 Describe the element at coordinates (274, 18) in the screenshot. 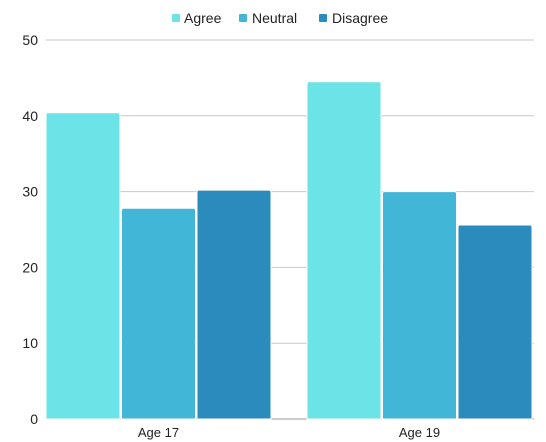

I see `legend-label-neutral: Neutral` at that location.